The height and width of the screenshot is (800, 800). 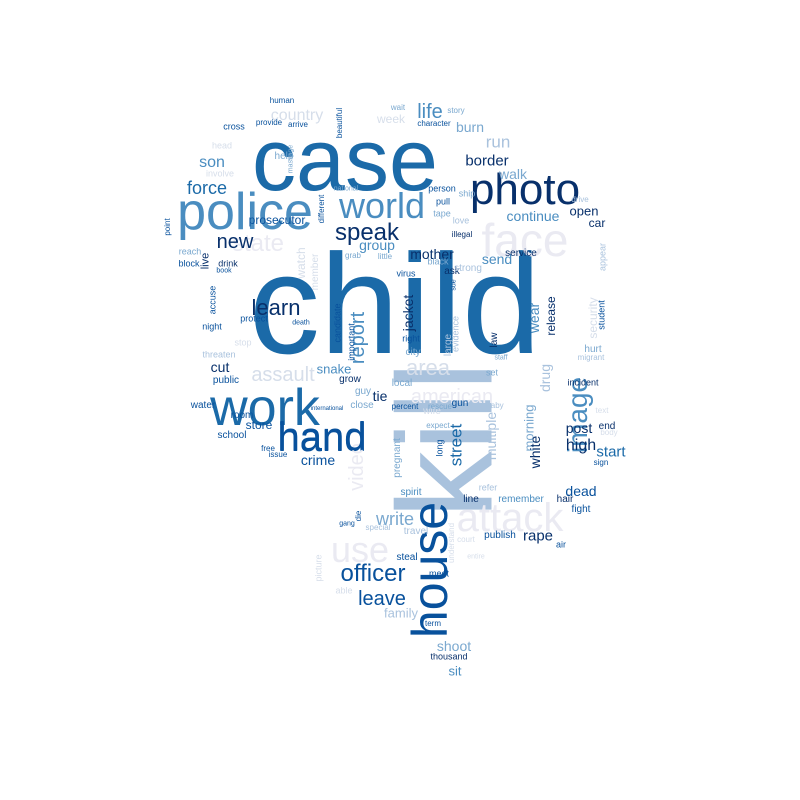 I want to click on word-able: able, so click(x=344, y=590).